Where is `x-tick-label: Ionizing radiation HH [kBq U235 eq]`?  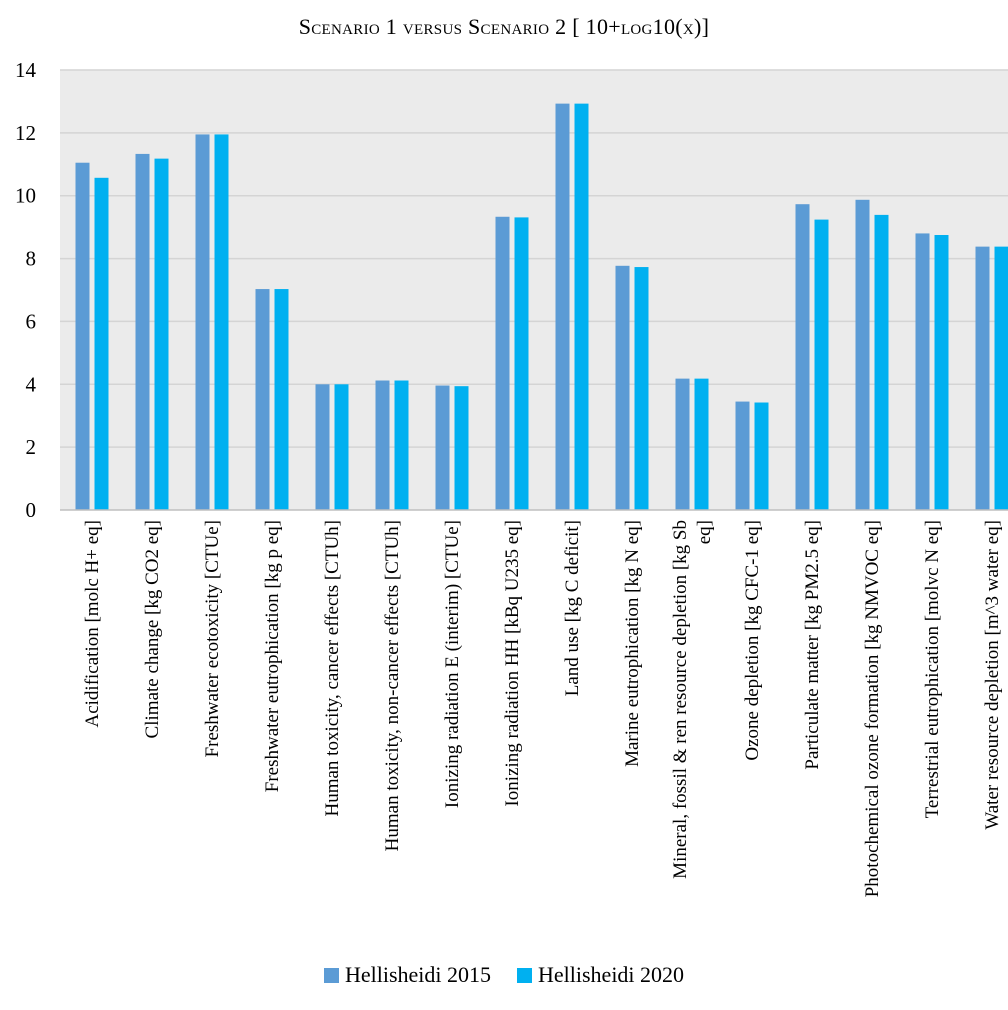 x-tick-label: Ionizing radiation HH [kBq U235 eq] is located at coordinates (512, 663).